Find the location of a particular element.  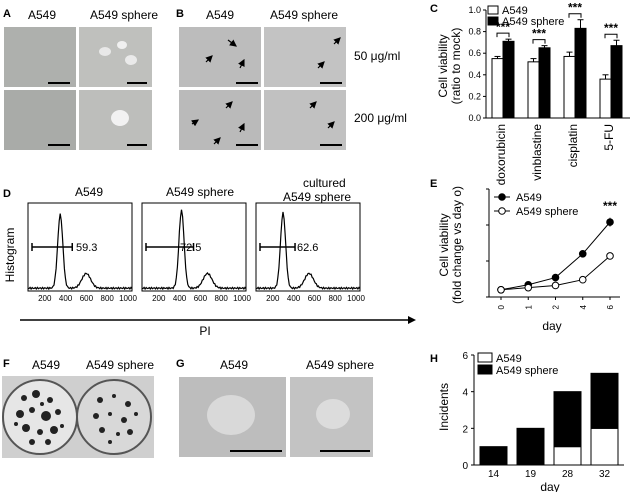

x-tick-label: cisplatin is located at coordinates (573, 145).